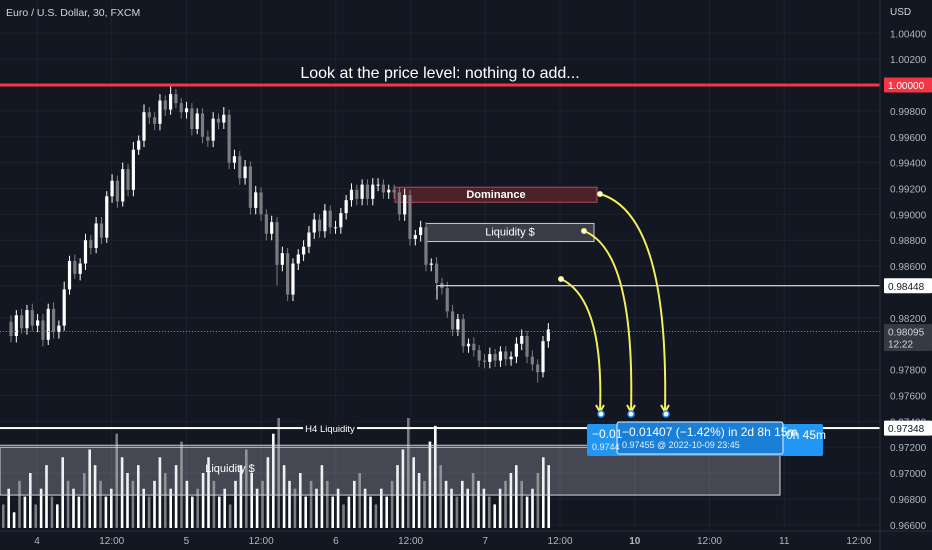  Describe the element at coordinates (906, 332) in the screenshot. I see `current-price-text: 0.98095` at that location.